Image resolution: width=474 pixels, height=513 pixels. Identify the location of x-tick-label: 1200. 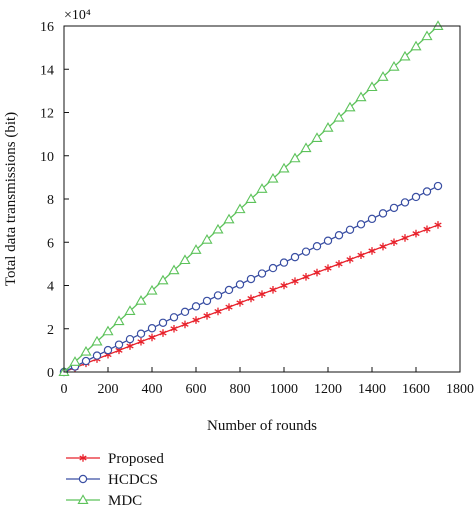
(328, 389).